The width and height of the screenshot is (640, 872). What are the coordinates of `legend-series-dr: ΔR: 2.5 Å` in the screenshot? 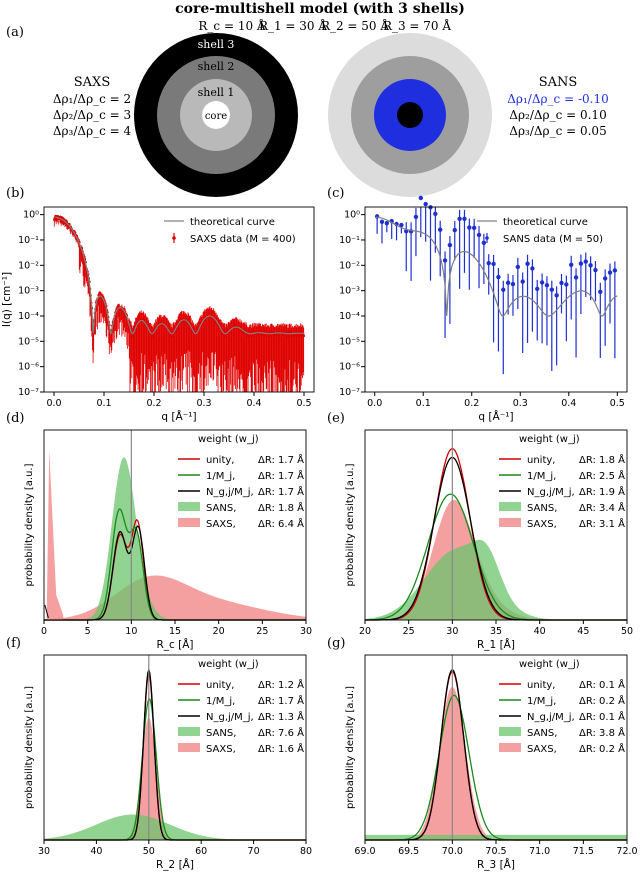 It's located at (602, 475).